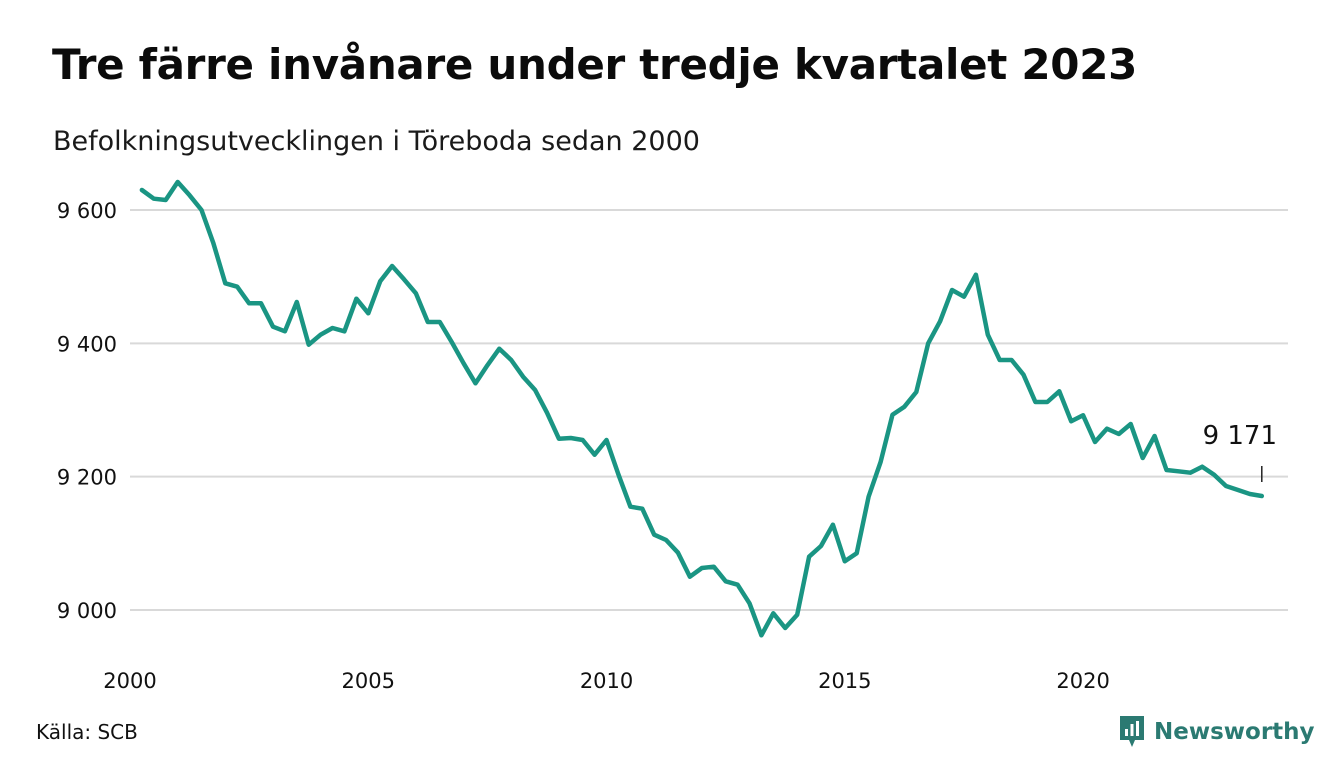  I want to click on last-value-label: 9 171, so click(1240, 436).